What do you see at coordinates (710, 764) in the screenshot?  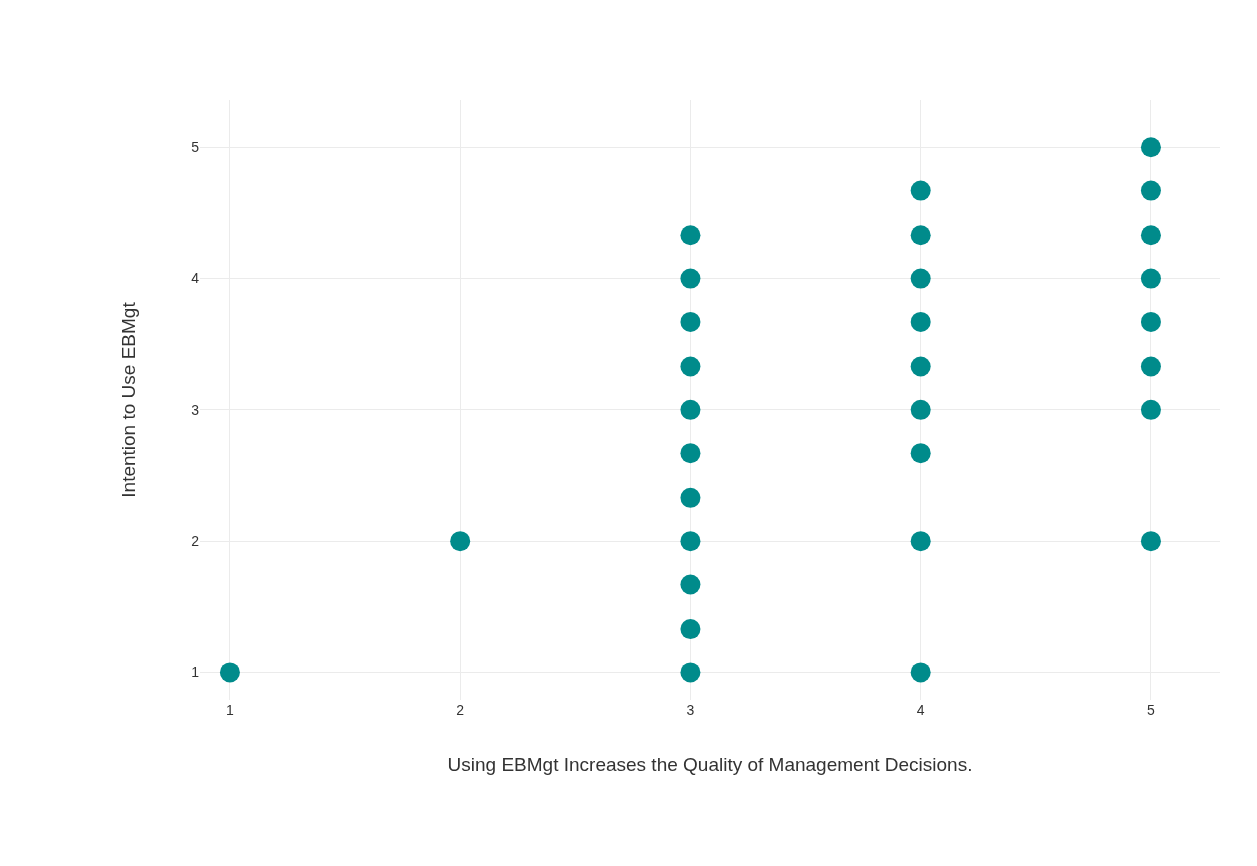 I see `x-axis-title: Using EBMgt Increases the Quality of Management Decisions.` at bounding box center [710, 764].